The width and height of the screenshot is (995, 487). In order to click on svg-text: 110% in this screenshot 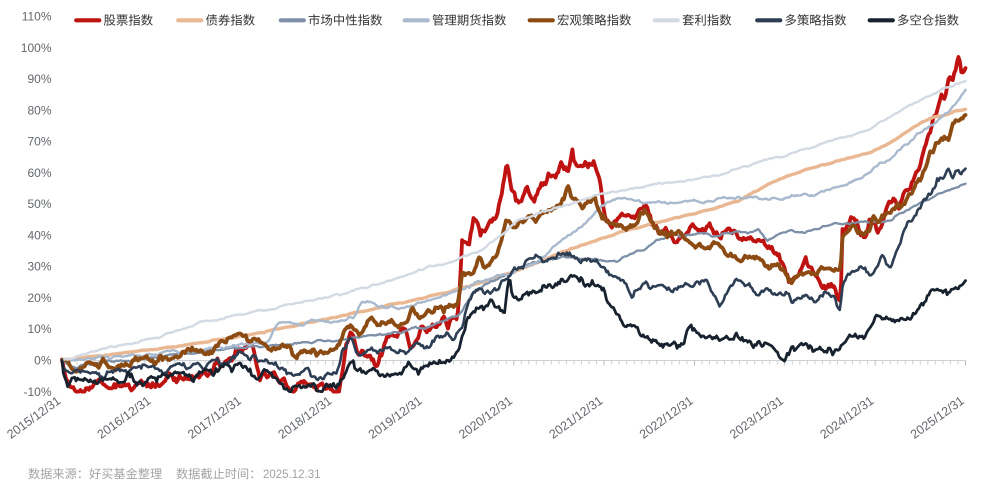, I will do `click(37, 17)`.